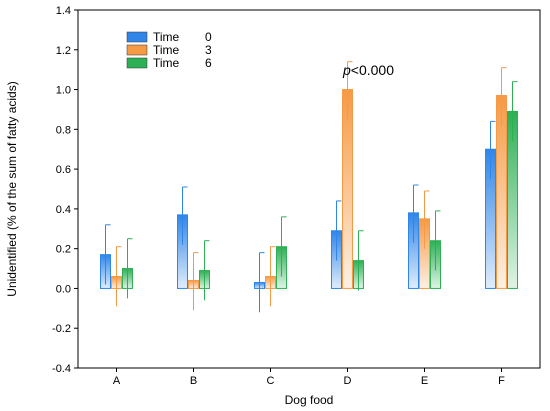 The height and width of the screenshot is (411, 550). What do you see at coordinates (63, 250) in the screenshot?
I see `y-tick-label: 0.2` at bounding box center [63, 250].